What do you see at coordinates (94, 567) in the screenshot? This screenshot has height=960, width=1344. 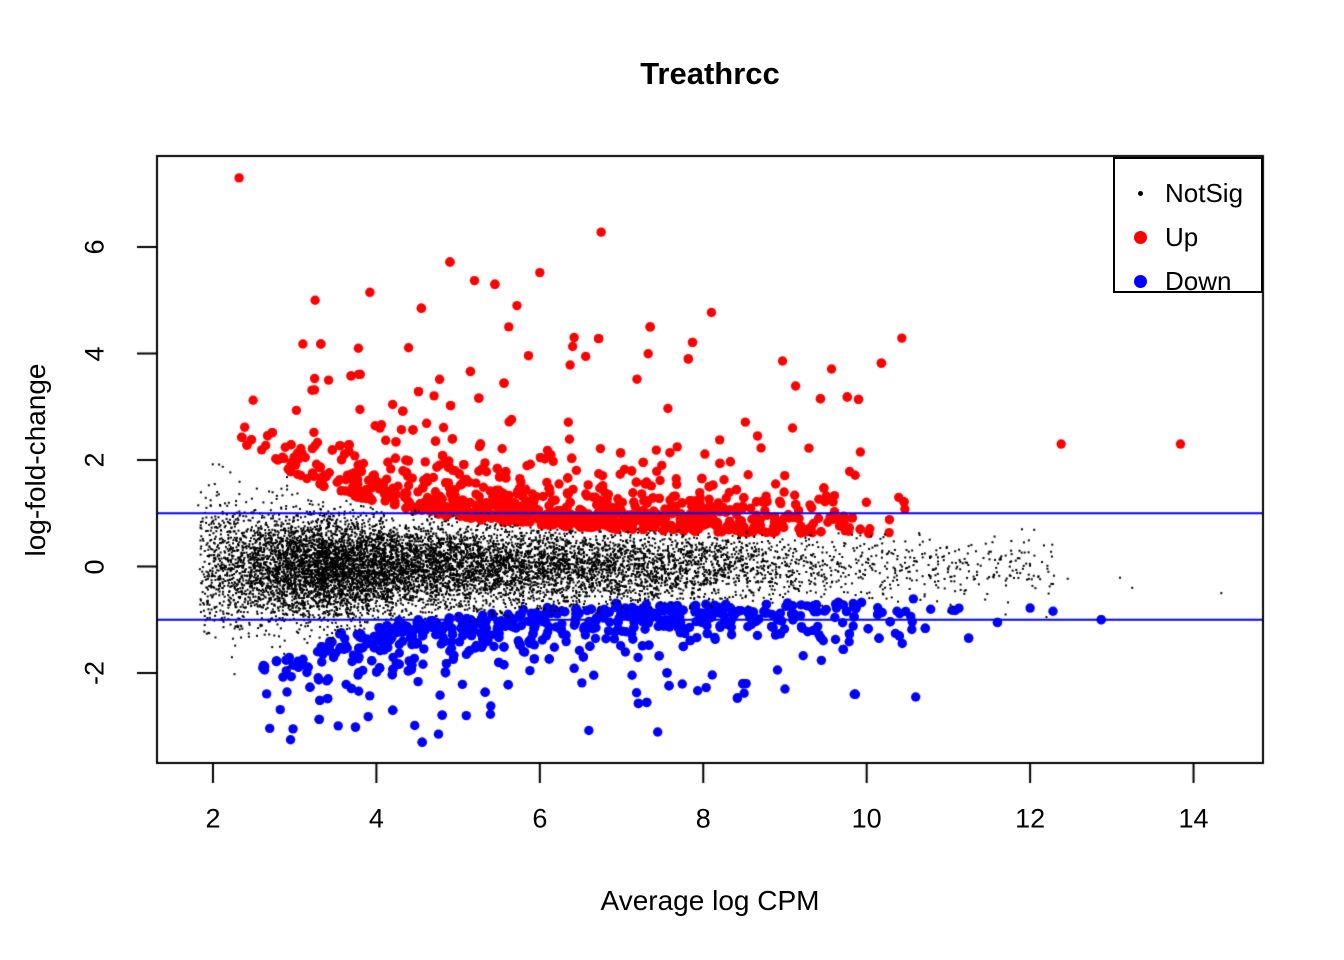 I see `y-tick-label: 0` at bounding box center [94, 567].